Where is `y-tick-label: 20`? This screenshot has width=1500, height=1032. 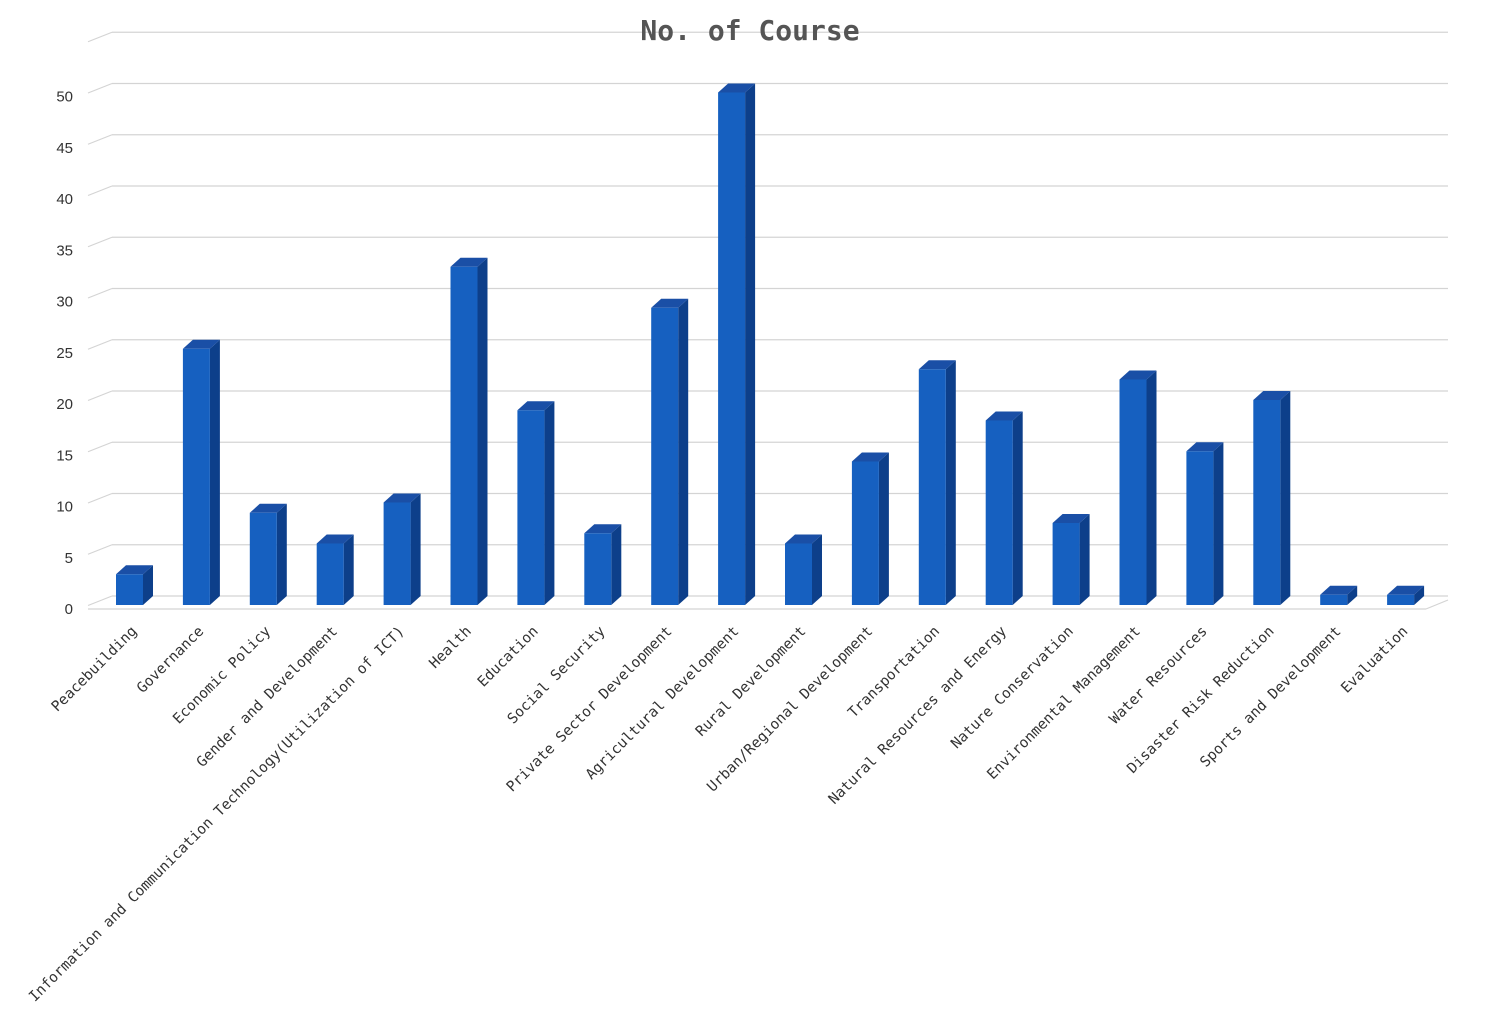
y-tick-label: 20 is located at coordinates (64, 404).